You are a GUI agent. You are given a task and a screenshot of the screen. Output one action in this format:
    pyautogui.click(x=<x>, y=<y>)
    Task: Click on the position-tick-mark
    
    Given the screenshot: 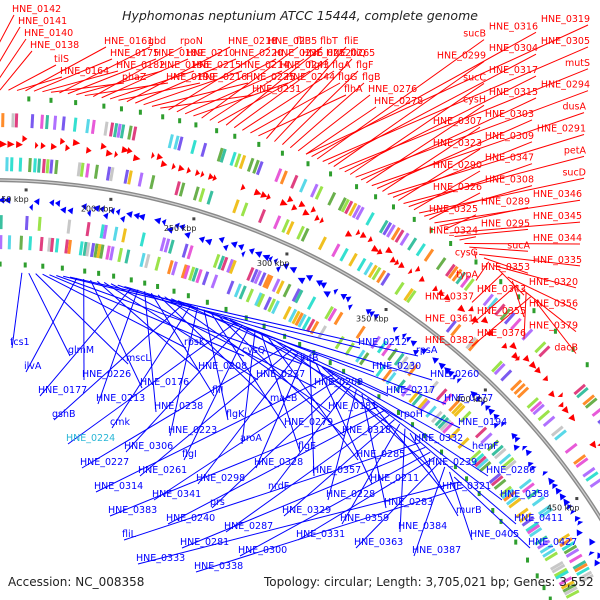 What is the action you would take?
    pyautogui.click(x=111, y=199)
    